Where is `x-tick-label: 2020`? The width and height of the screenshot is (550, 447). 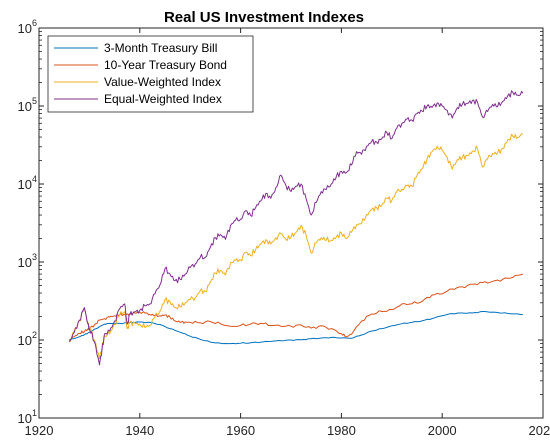 x-tick-label: 2020 is located at coordinates (539, 430).